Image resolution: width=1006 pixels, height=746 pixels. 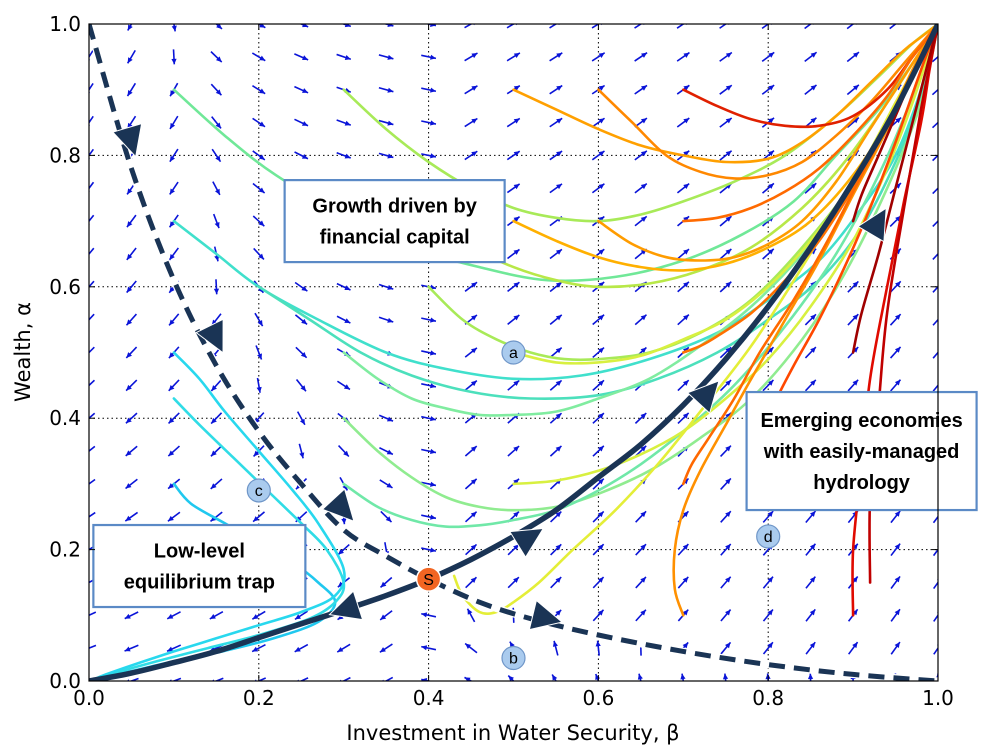 I want to click on y-axis-title: Wealth, α, so click(x=23, y=352).